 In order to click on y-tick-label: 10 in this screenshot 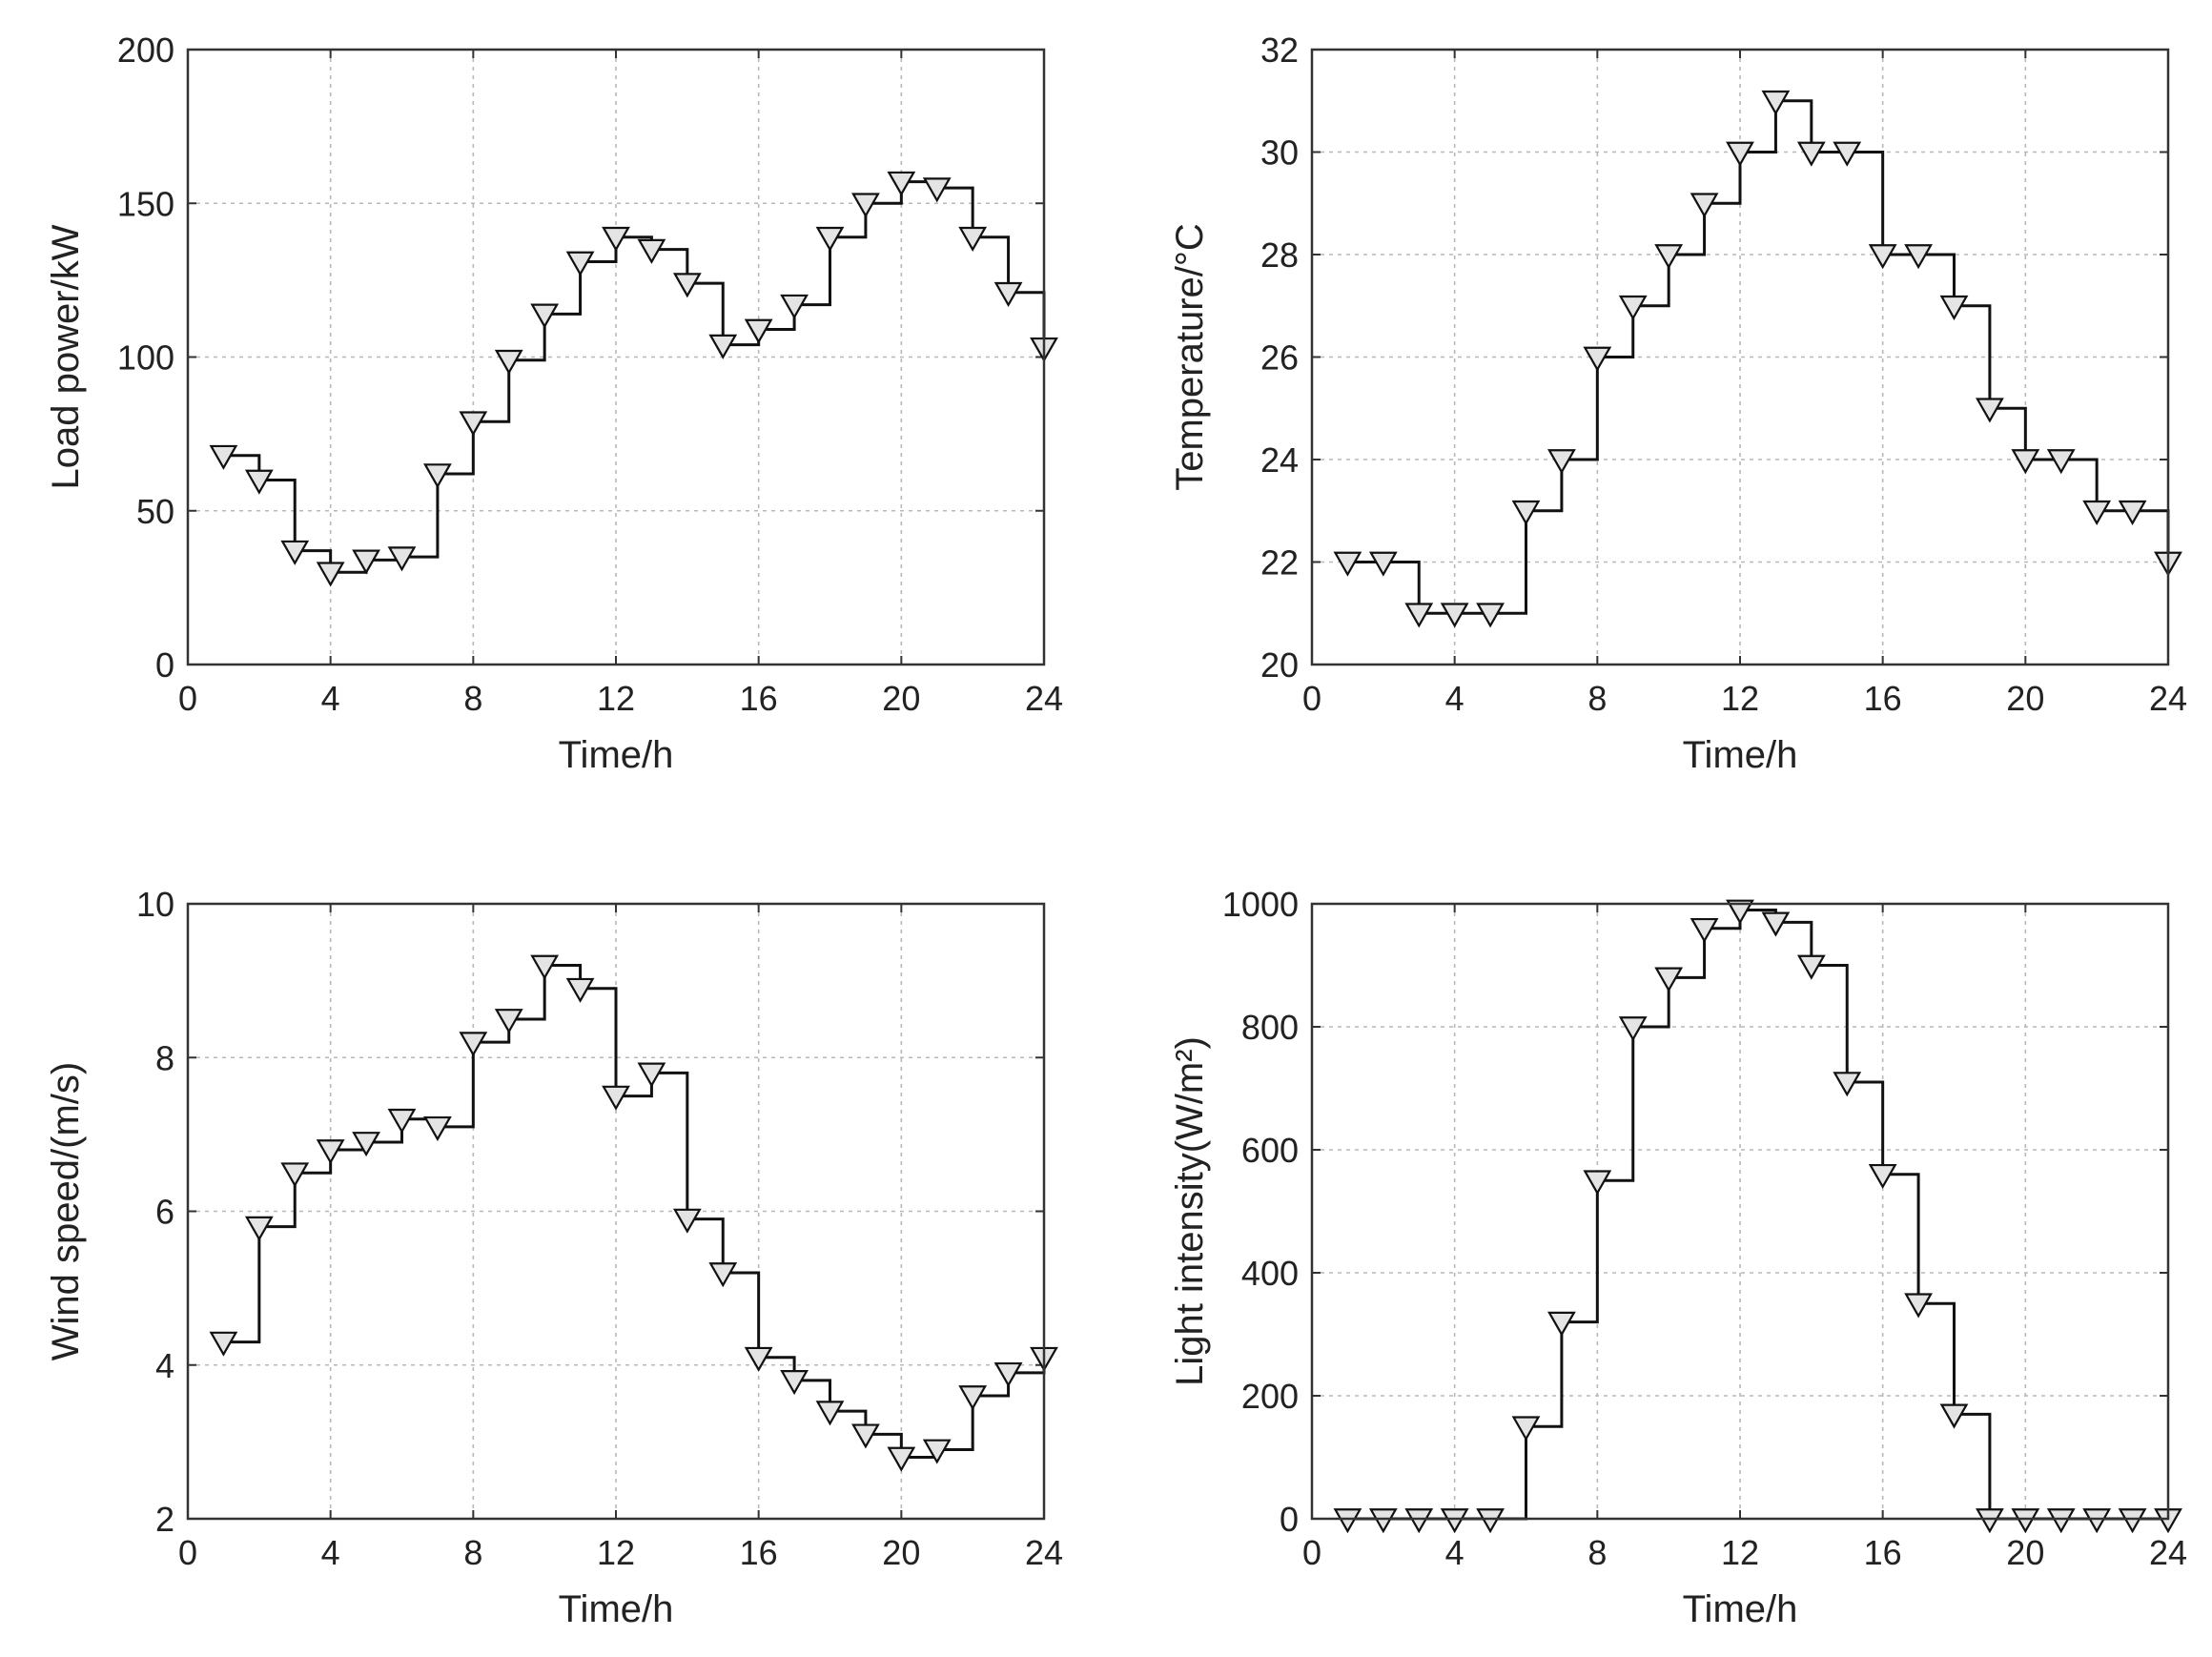, I will do `click(155, 904)`.